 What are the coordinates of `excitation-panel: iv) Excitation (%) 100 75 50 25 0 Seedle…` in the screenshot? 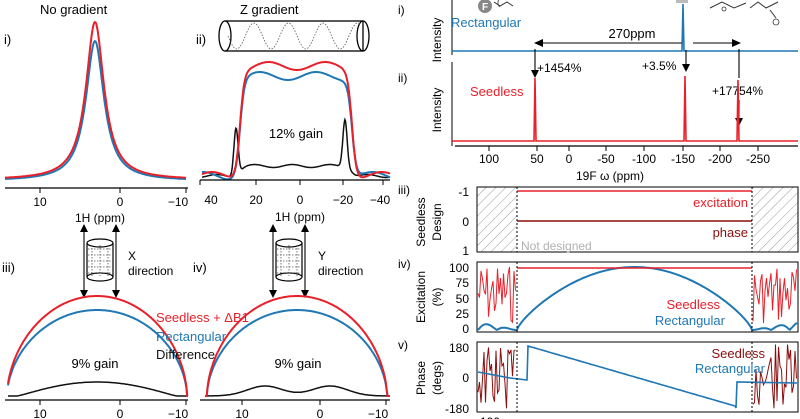 It's located at (598, 296).